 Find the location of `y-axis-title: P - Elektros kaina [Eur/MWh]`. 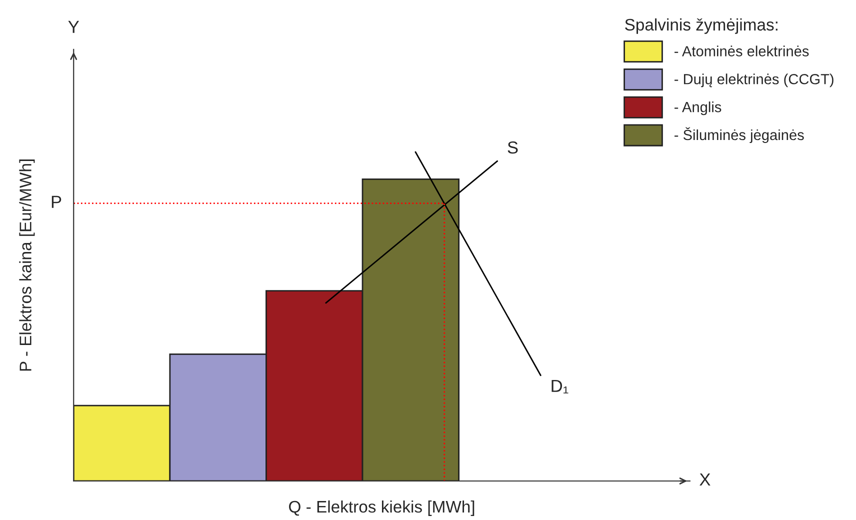

y-axis-title: P - Elektros kaina [Eur/MWh] is located at coordinates (27, 265).